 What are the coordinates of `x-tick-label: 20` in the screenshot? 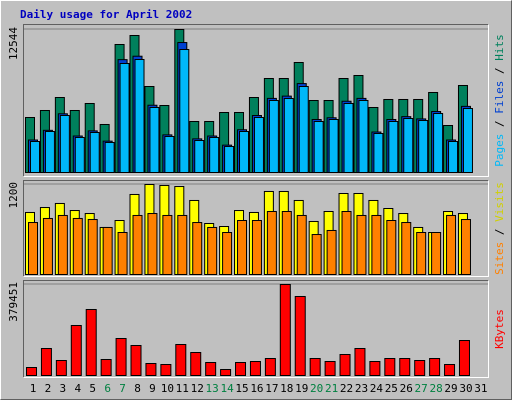 It's located at (316, 388).